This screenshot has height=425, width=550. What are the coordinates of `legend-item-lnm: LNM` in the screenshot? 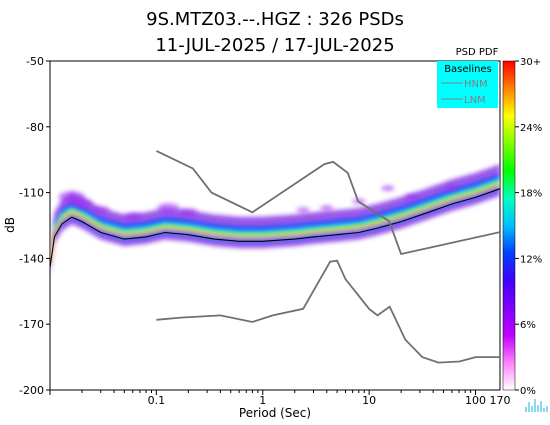 It's located at (475, 100).